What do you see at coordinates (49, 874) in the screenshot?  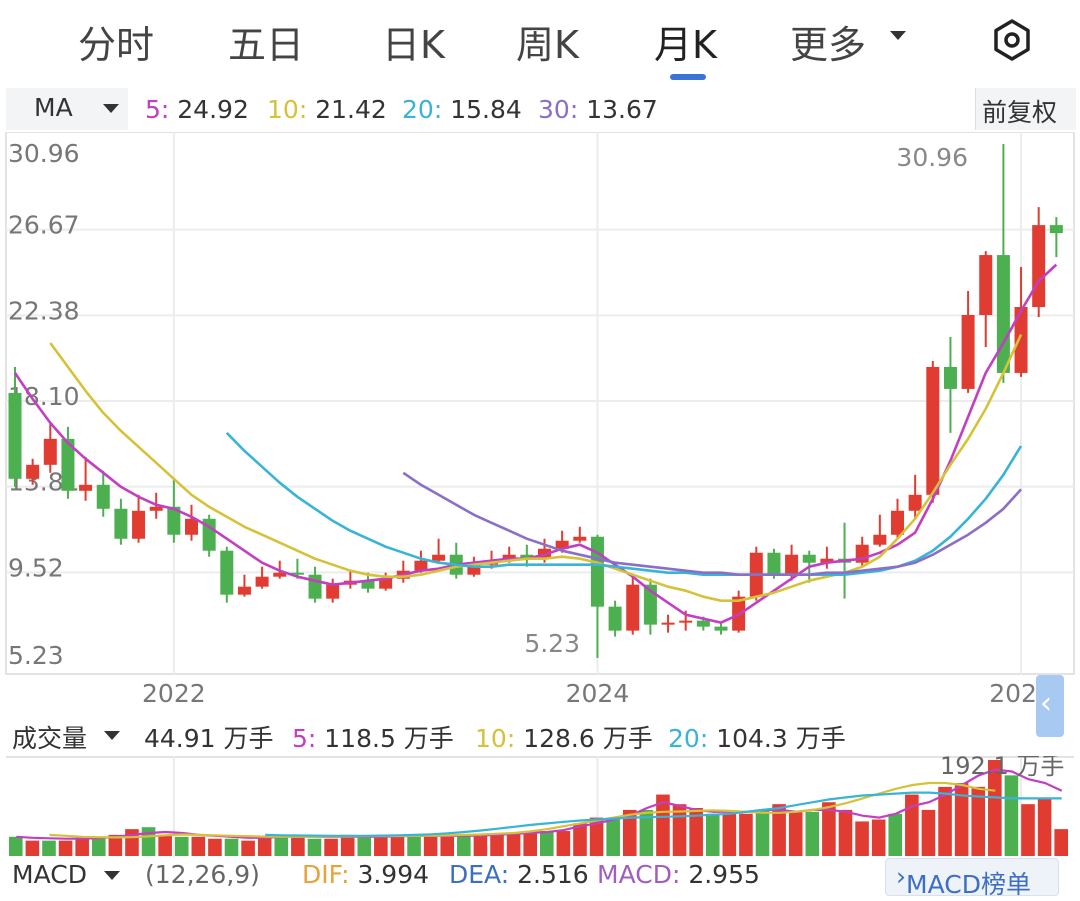 I see `macd-indicator-select: MACD` at bounding box center [49, 874].